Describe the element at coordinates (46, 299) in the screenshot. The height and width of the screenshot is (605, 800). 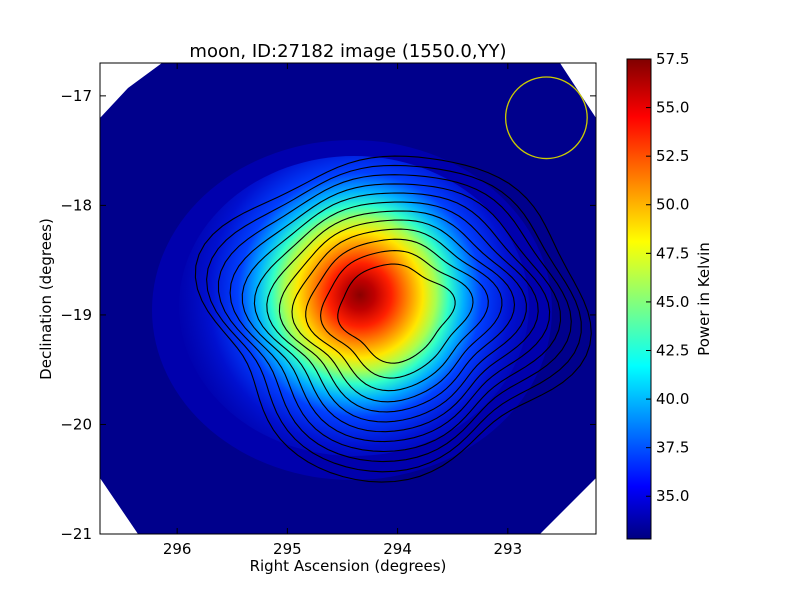
I see `y-axis-label: Declination (degrees)` at that location.